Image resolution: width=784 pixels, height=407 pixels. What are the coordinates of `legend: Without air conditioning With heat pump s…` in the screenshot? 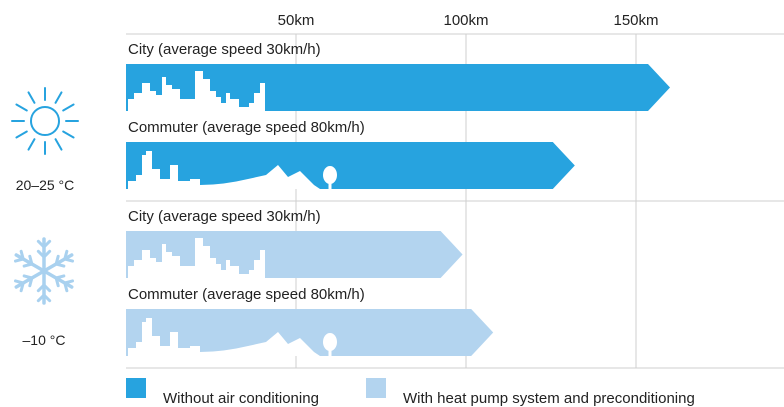 It's located at (410, 392).